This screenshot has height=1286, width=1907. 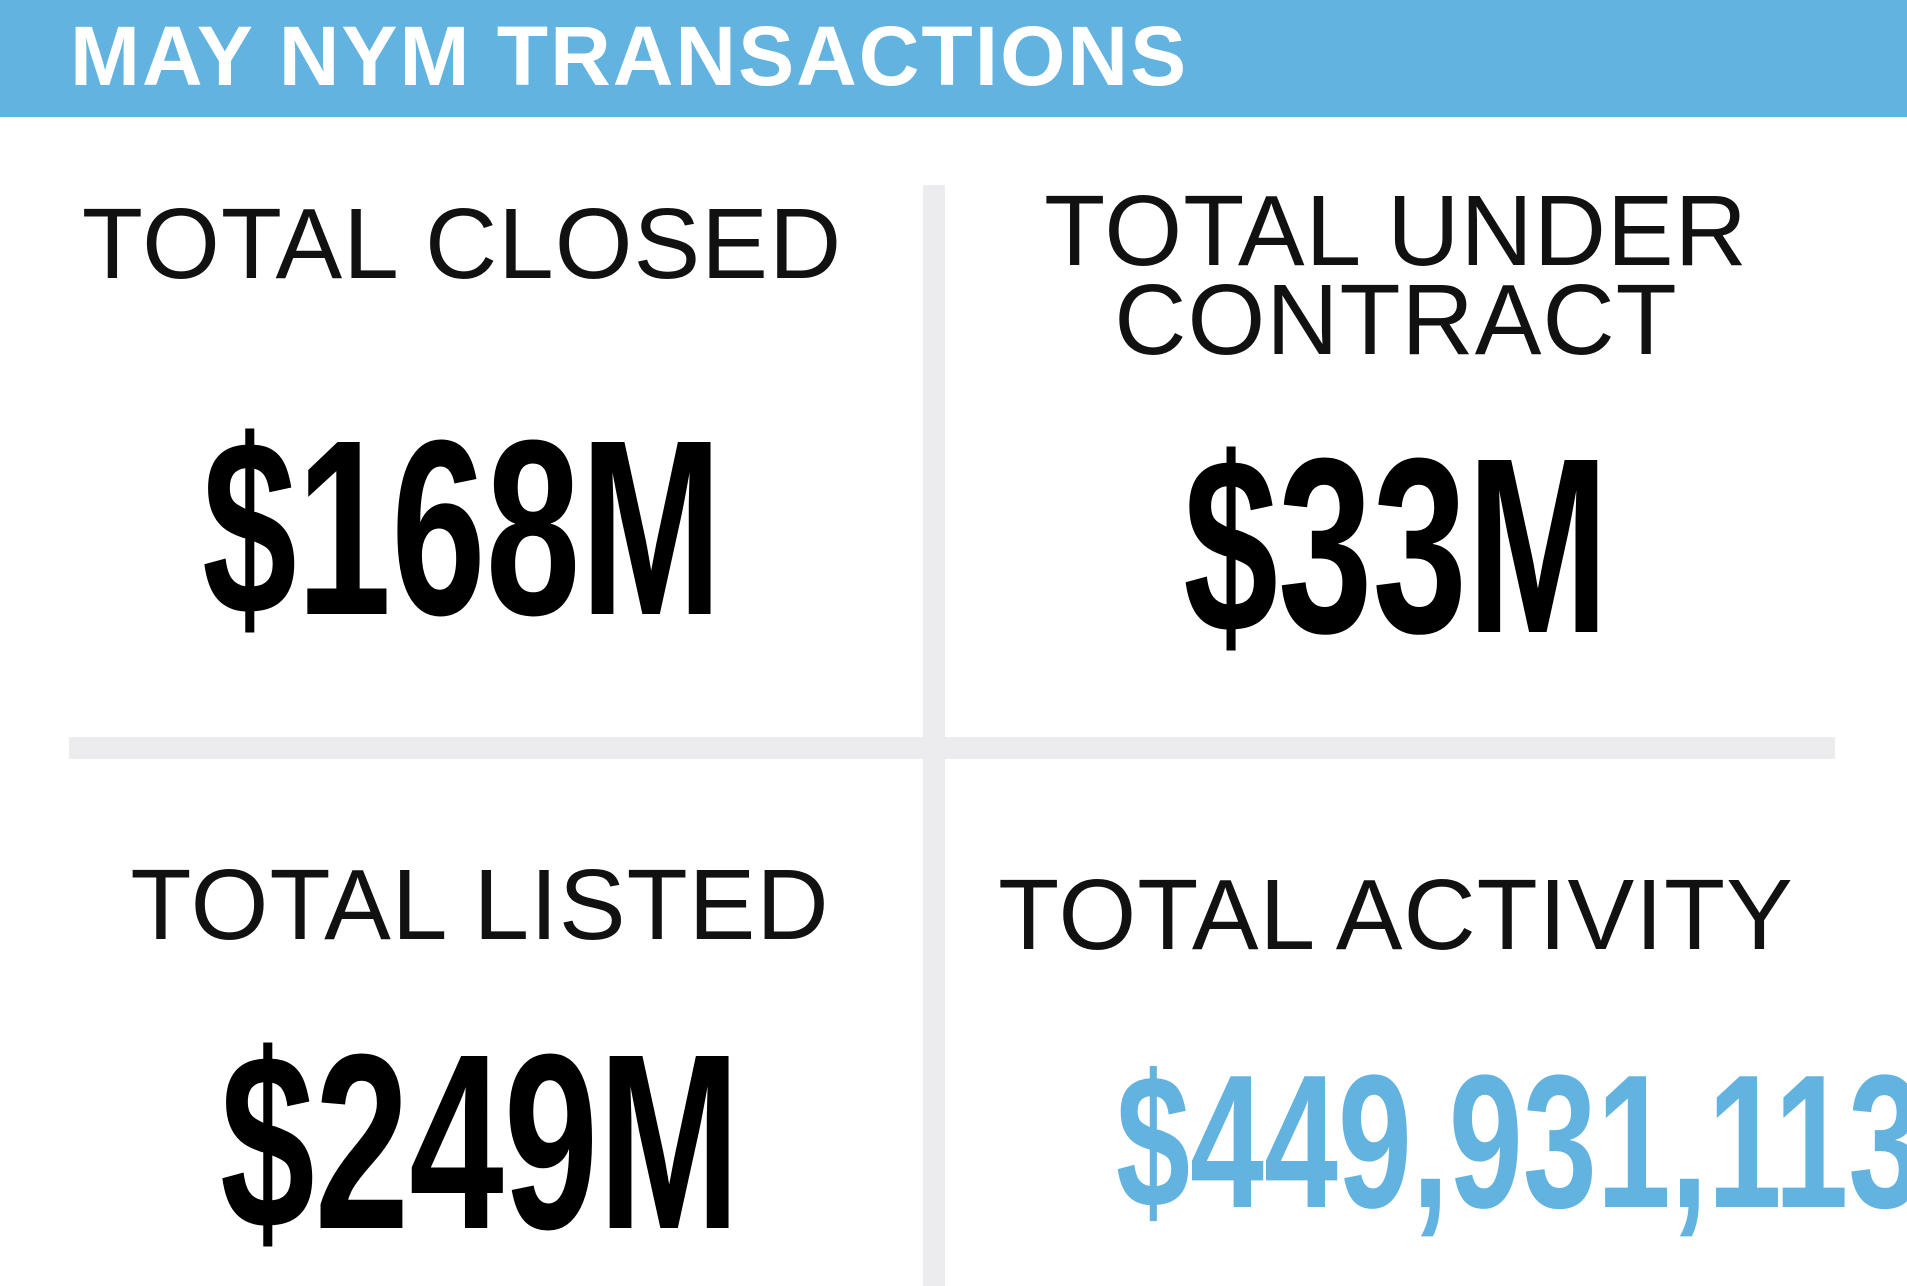 What do you see at coordinates (934, 735) in the screenshot?
I see `vertical-divider` at bounding box center [934, 735].